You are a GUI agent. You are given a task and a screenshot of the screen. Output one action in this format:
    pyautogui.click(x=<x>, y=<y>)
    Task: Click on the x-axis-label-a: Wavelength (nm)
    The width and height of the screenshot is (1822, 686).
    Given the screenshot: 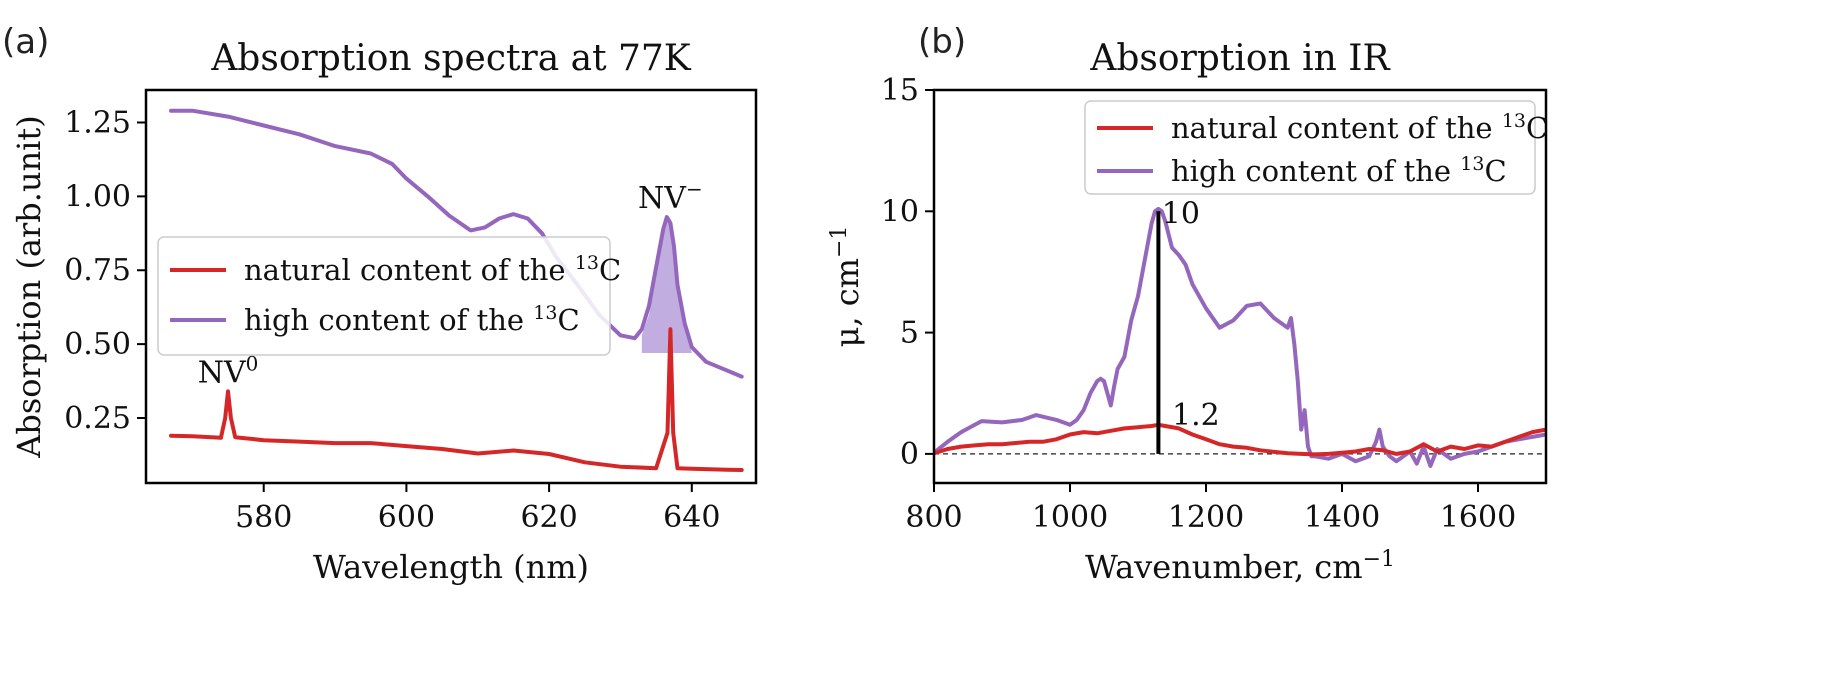 What is the action you would take?
    pyautogui.click(x=451, y=567)
    